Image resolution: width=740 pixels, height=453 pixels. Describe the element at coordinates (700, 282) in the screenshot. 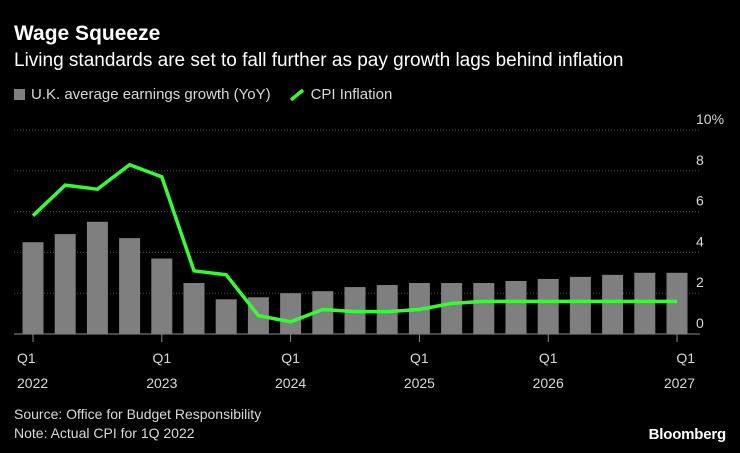

I see `y-tick-label: 2` at that location.